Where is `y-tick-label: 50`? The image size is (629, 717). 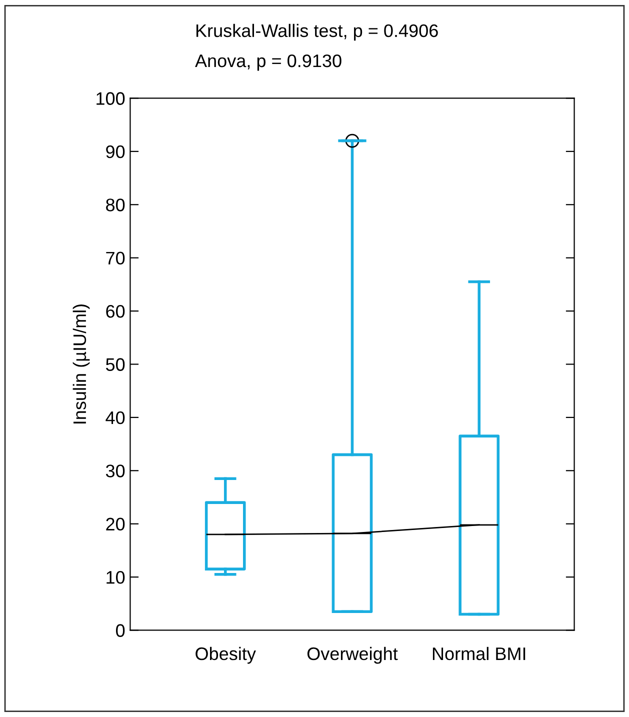
y-tick-label: 50 is located at coordinates (115, 364).